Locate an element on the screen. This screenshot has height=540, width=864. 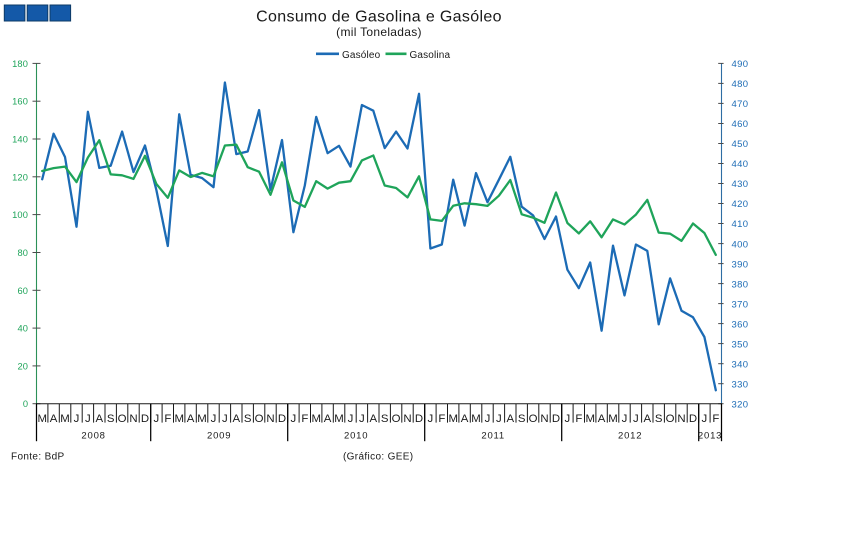
svg-text: Gasolina is located at coordinates (430, 55).